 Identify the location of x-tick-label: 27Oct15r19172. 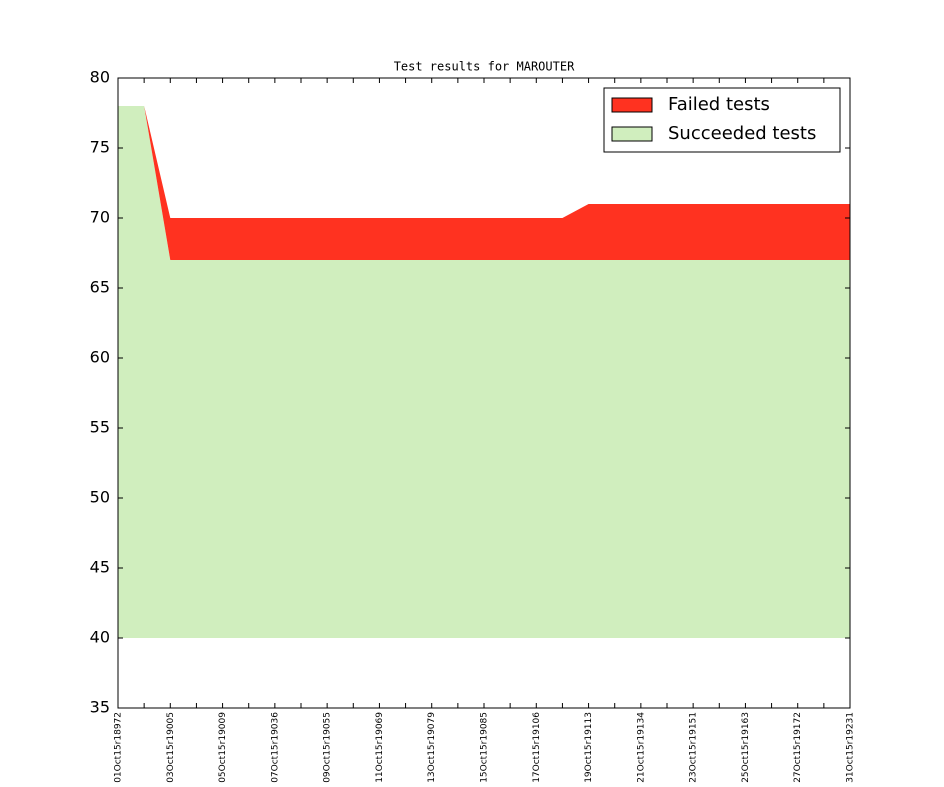
(798, 747).